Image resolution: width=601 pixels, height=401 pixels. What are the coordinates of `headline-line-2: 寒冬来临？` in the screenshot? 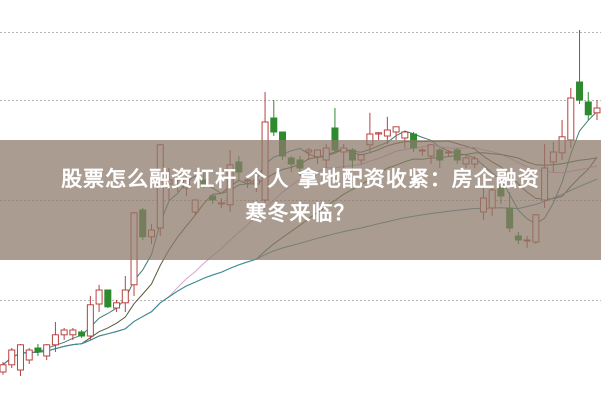 It's located at (300, 213).